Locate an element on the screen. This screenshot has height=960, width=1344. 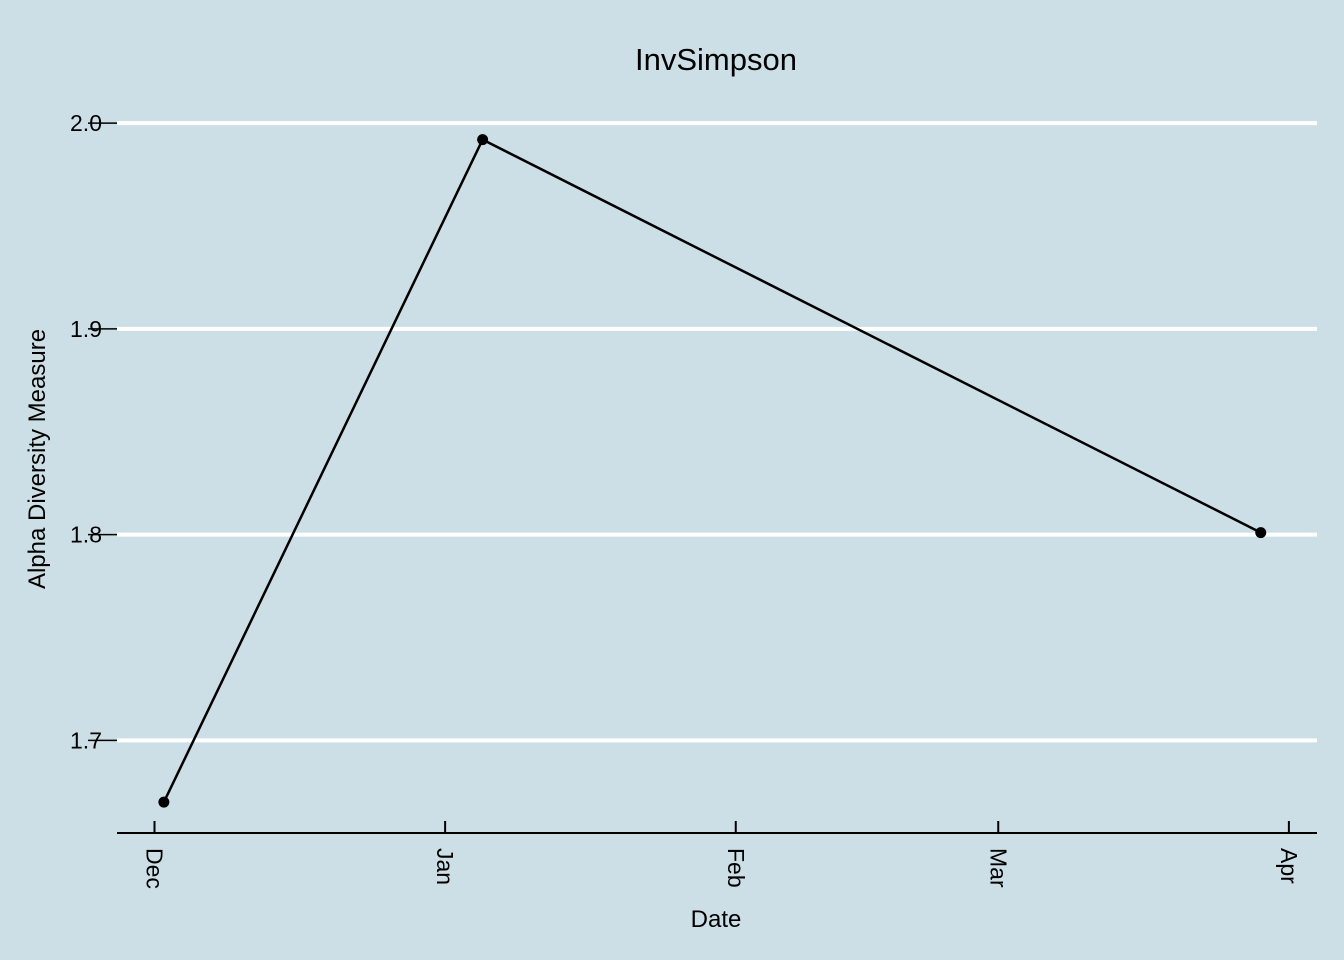
y-tick-label: 2.0 is located at coordinates (86, 123).